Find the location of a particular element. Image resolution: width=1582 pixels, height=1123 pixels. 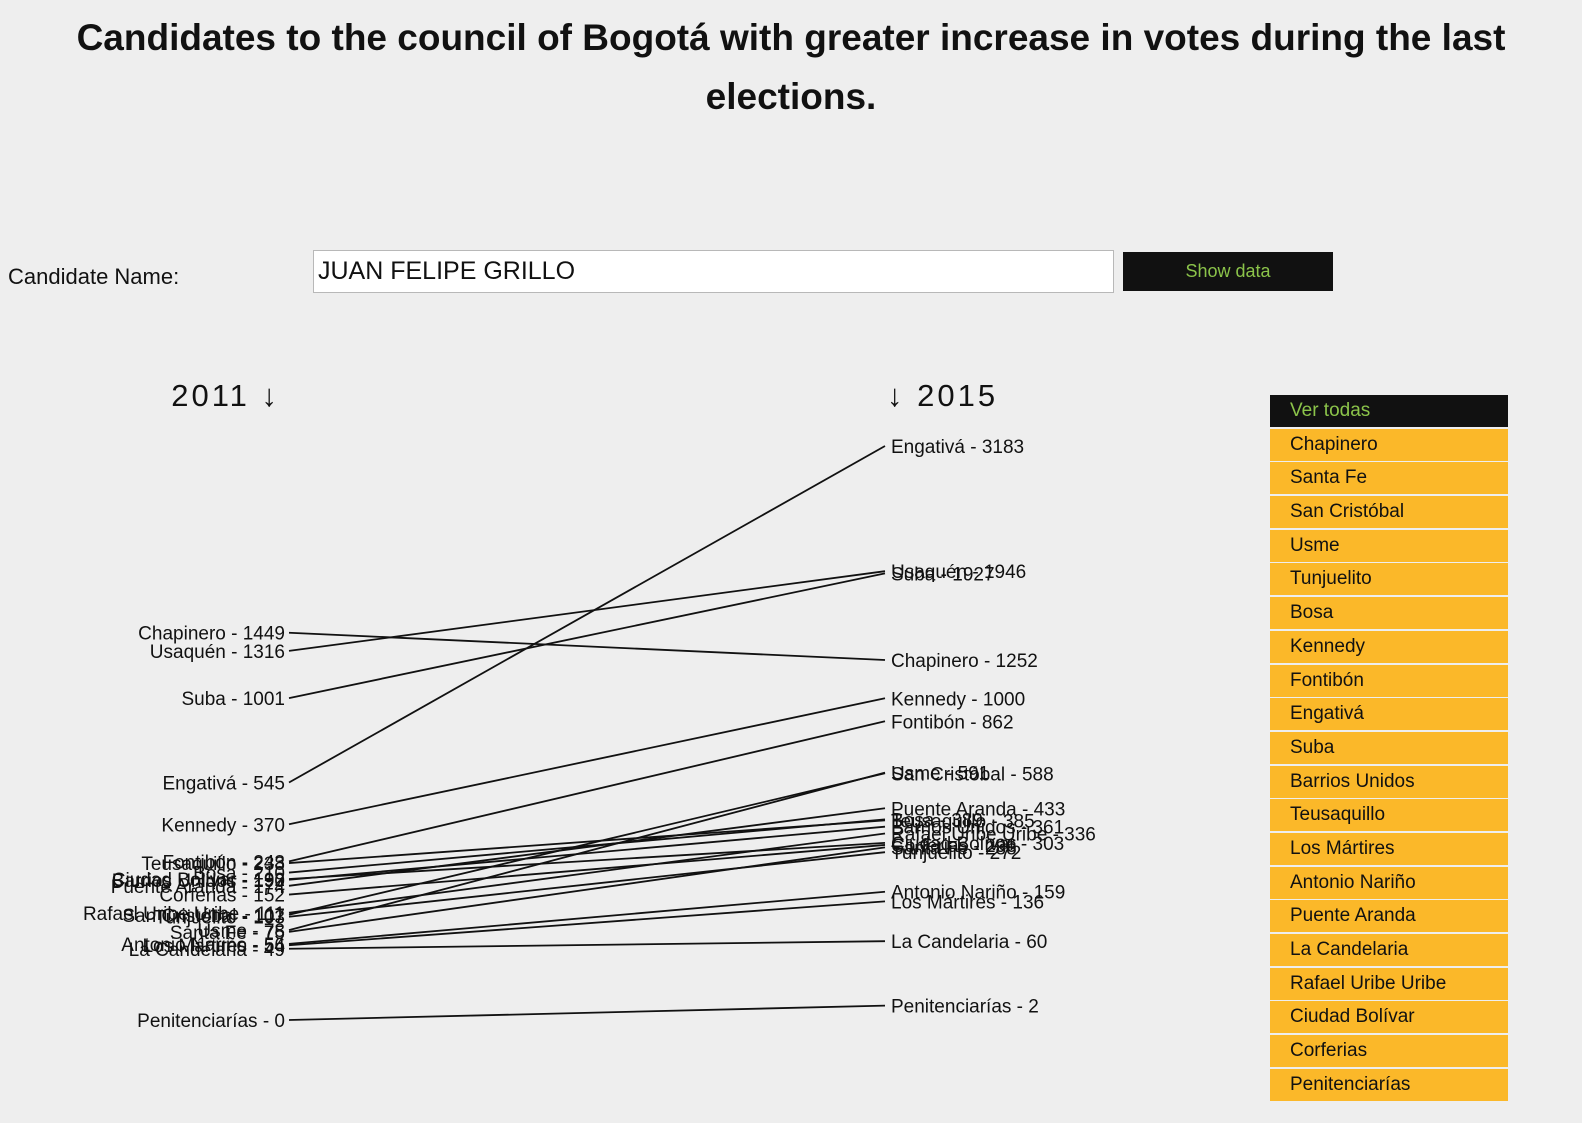

slope-line-teusaquillo is located at coordinates (587, 841).